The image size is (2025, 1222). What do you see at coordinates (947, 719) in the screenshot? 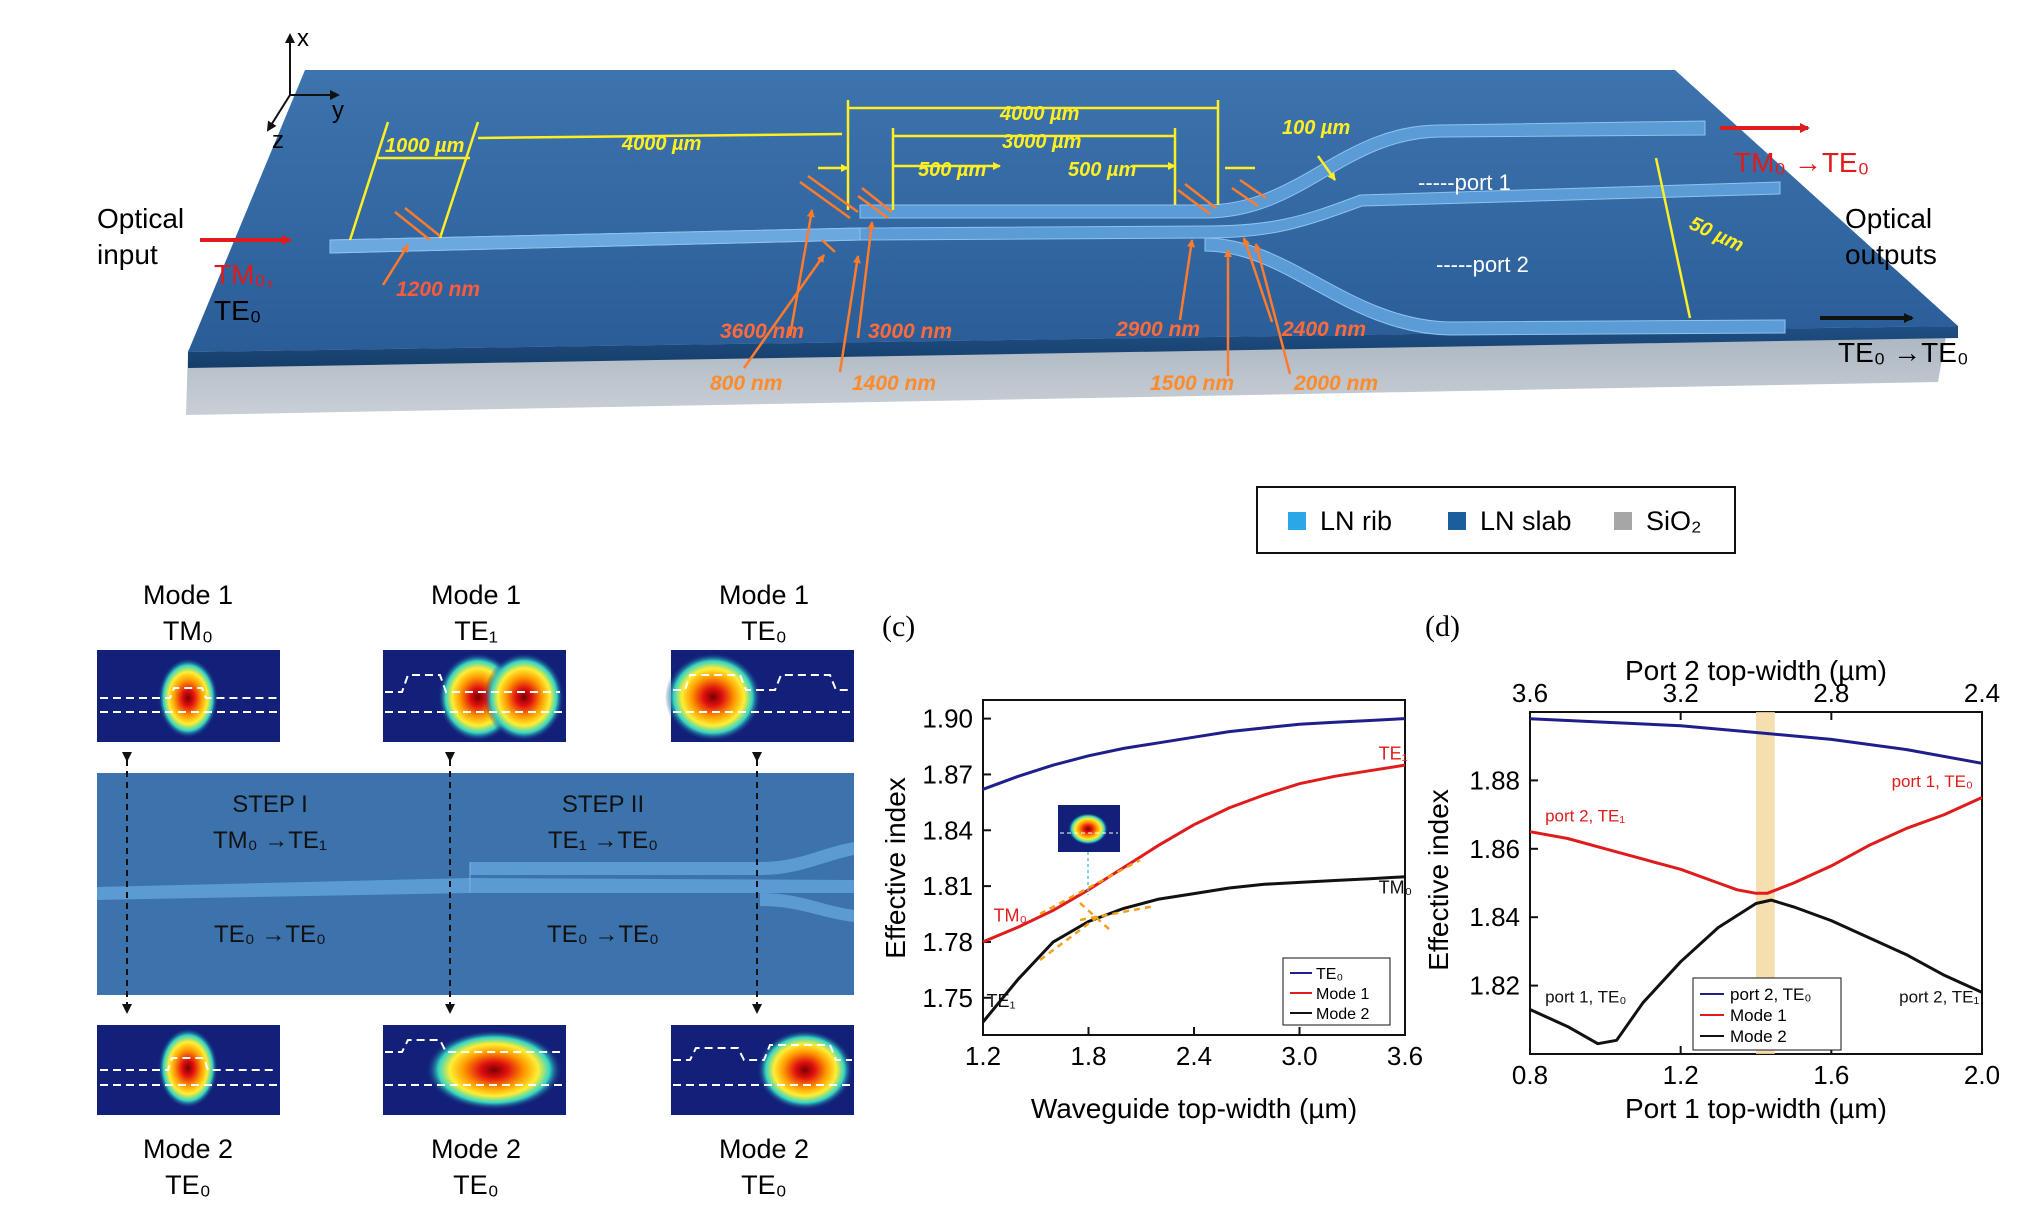
I see `c-ytick-label: 1.90` at bounding box center [947, 719].